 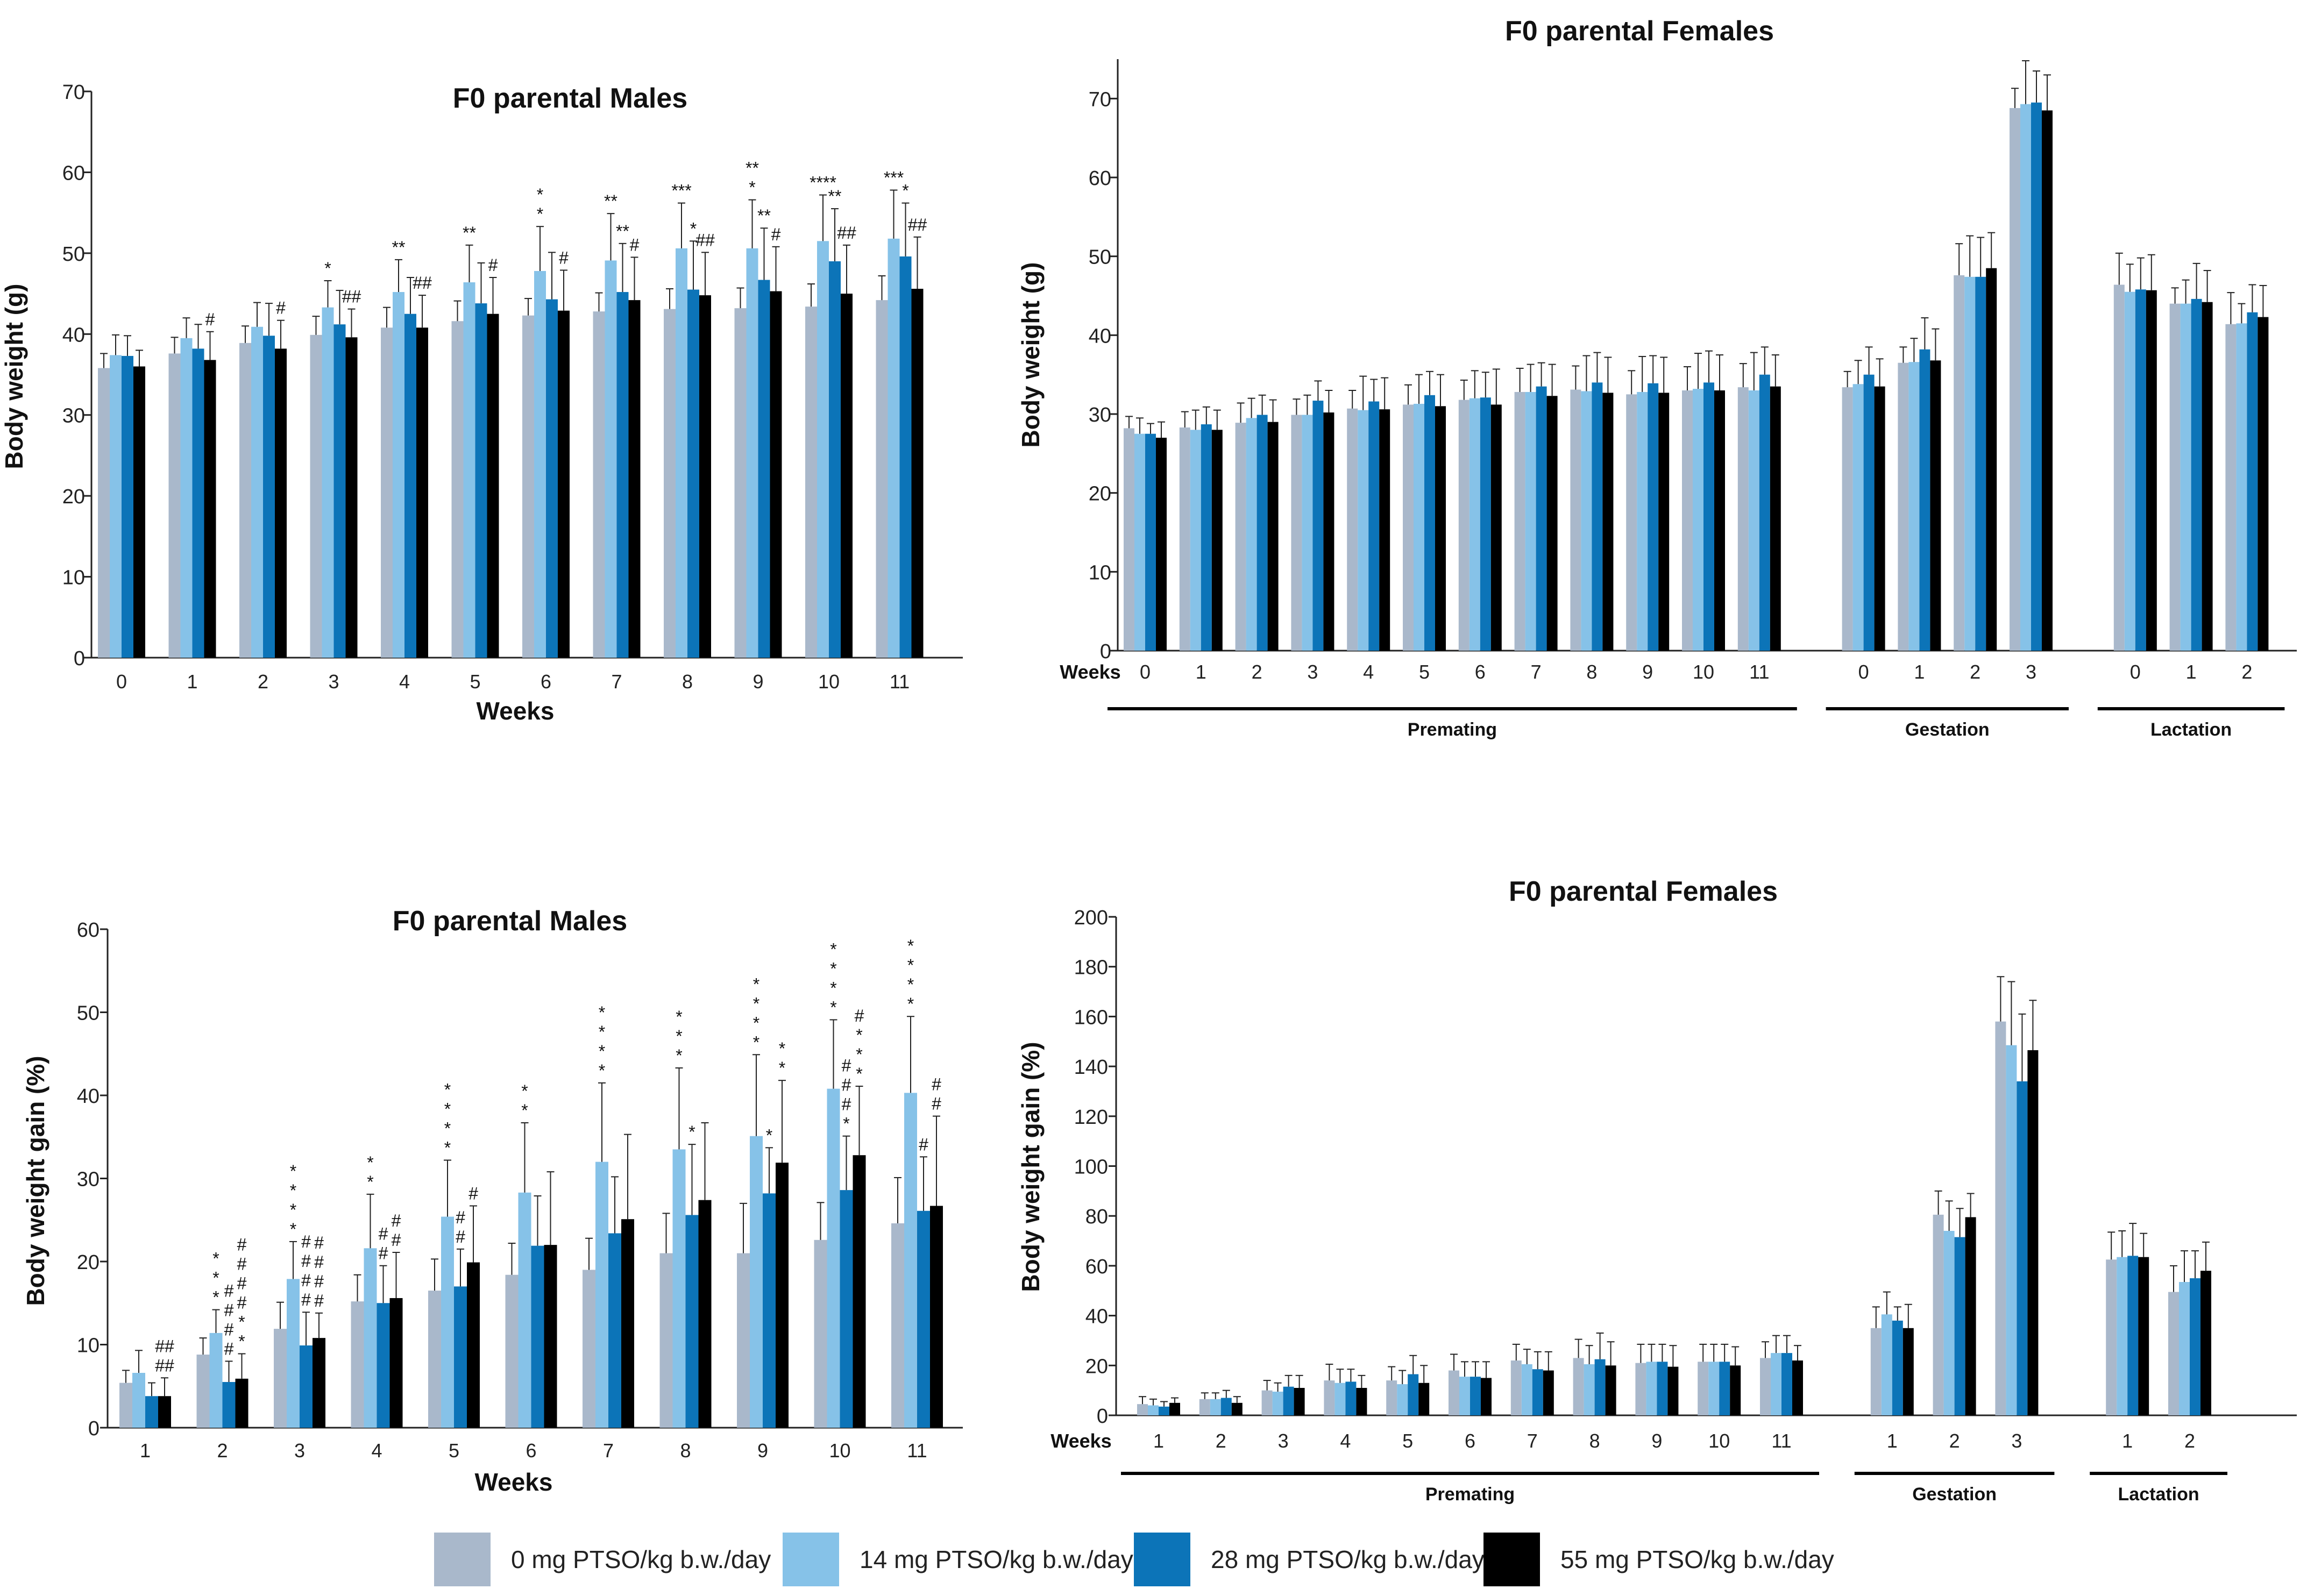 I want to click on y-tick-label: 50, so click(x=89, y=1013).